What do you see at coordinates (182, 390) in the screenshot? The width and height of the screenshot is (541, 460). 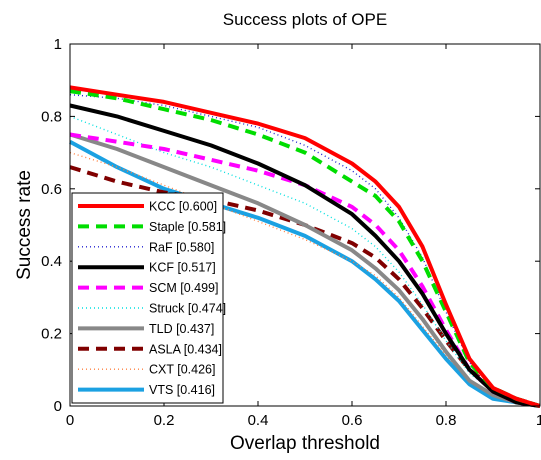 I see `legend-label-9: VTS [0.416]` at bounding box center [182, 390].